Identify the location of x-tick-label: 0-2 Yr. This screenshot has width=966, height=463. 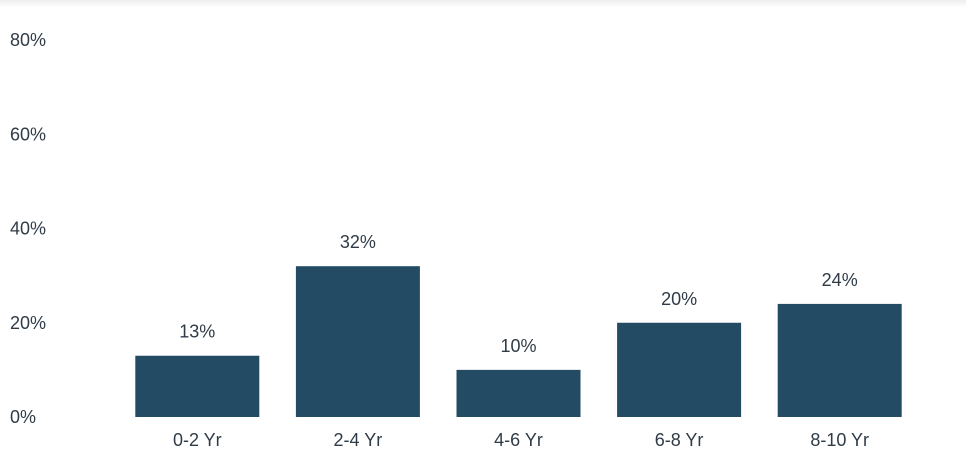
(197, 440).